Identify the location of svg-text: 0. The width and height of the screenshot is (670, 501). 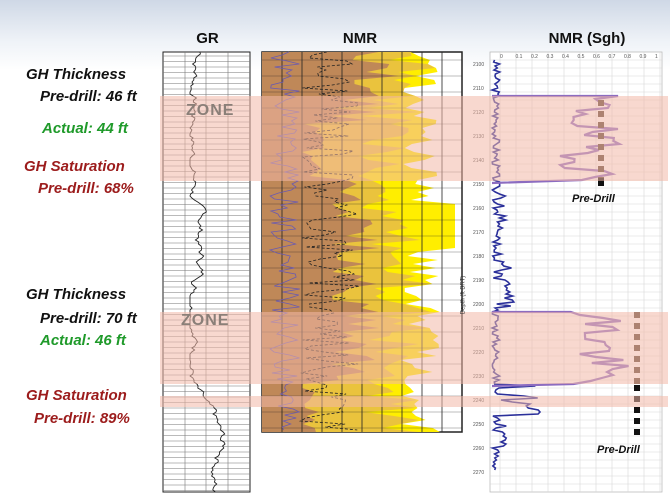
(501, 57).